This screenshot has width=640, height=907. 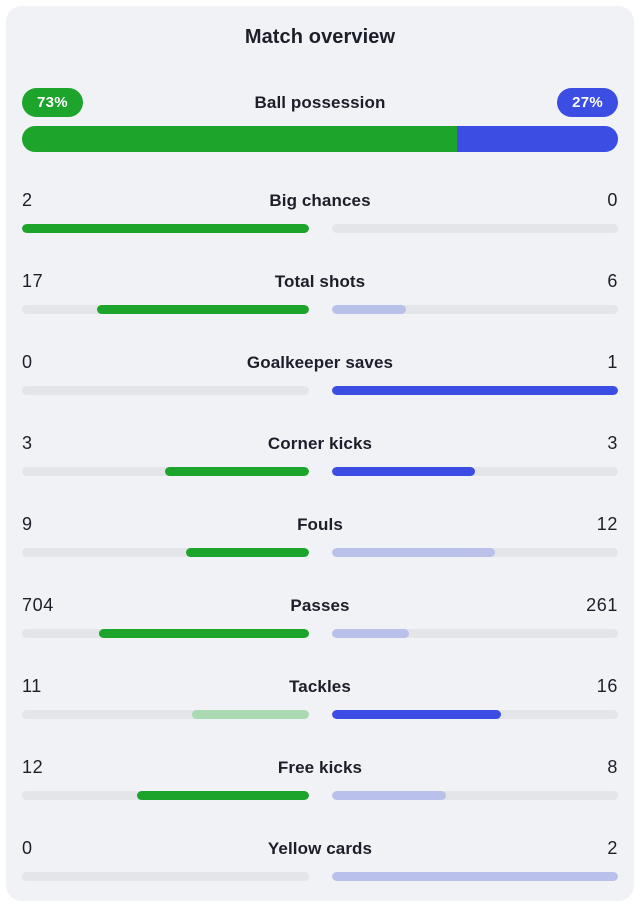 What do you see at coordinates (537, 139) in the screenshot?
I see `away-possession-fill` at bounding box center [537, 139].